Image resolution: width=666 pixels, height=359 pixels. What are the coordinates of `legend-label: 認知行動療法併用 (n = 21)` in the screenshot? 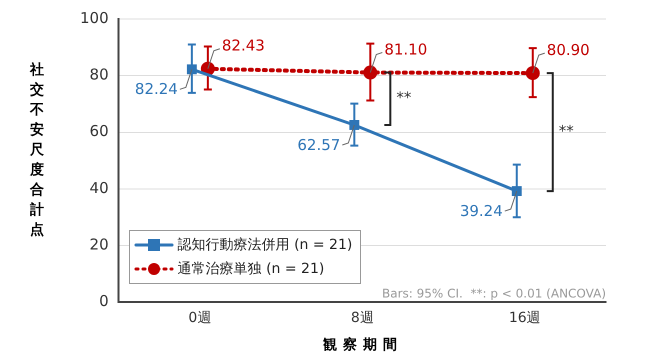 It's located at (265, 245).